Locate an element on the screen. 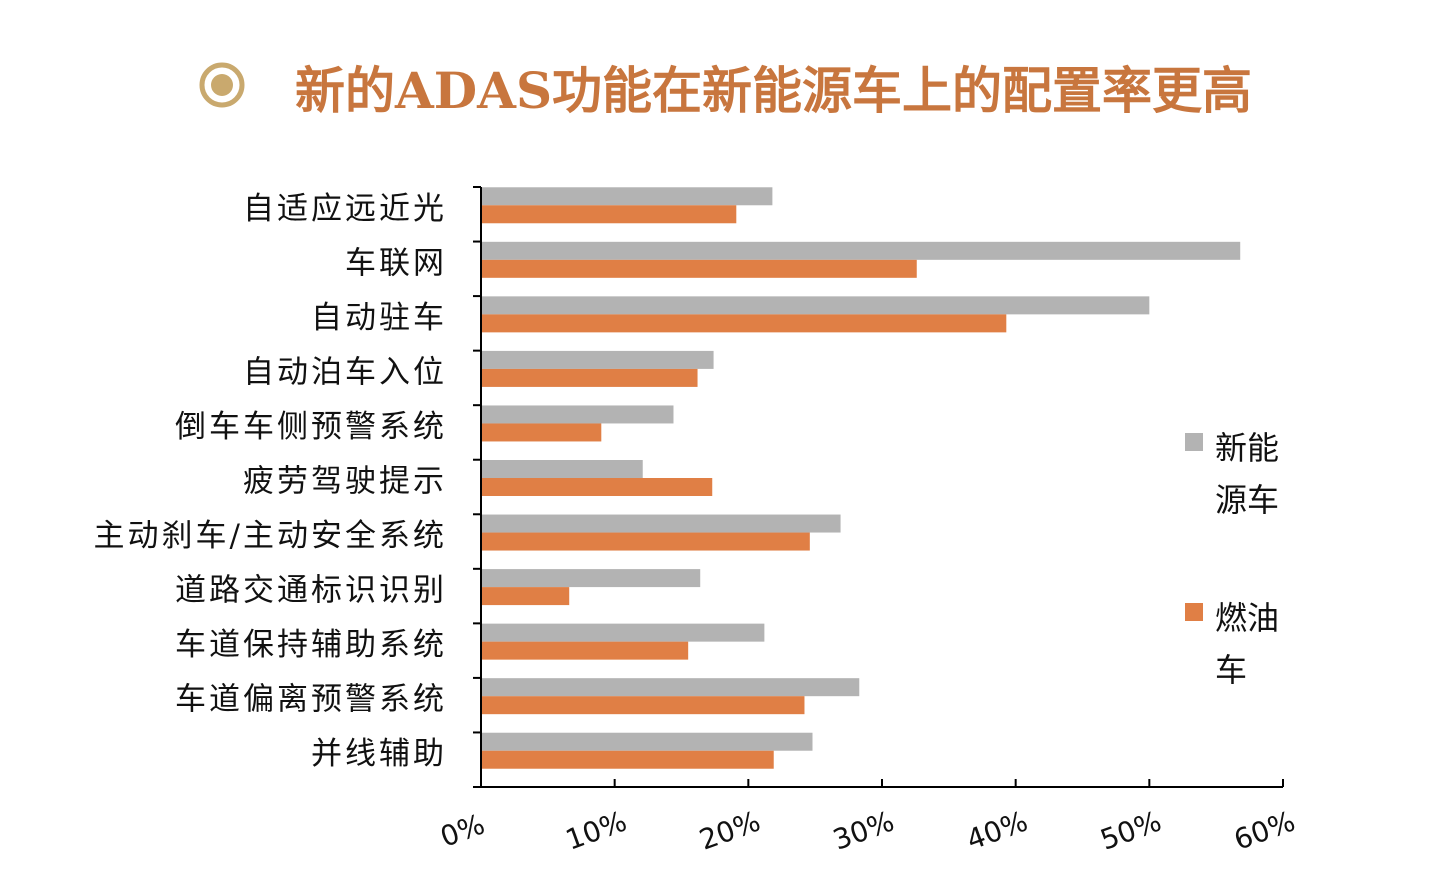 The image size is (1430, 890). legend-label: 新能源车 is located at coordinates (1247, 474).